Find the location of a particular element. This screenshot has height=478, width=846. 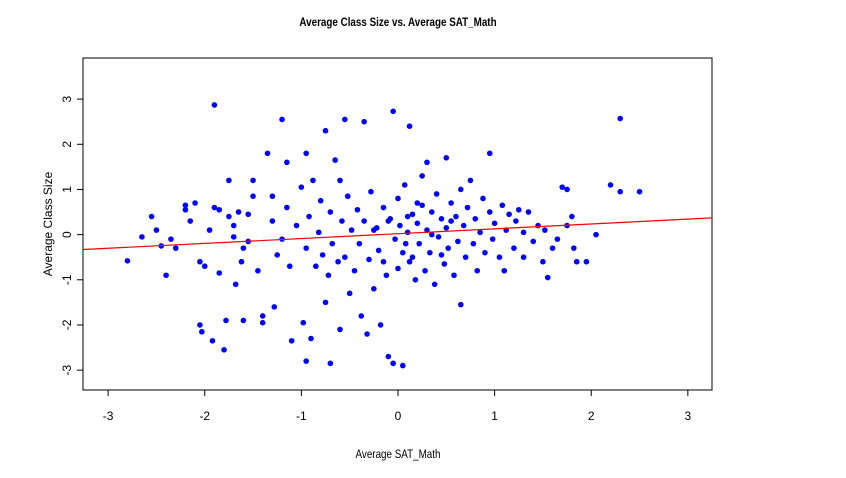

x-tick-label: 1 is located at coordinates (494, 416).